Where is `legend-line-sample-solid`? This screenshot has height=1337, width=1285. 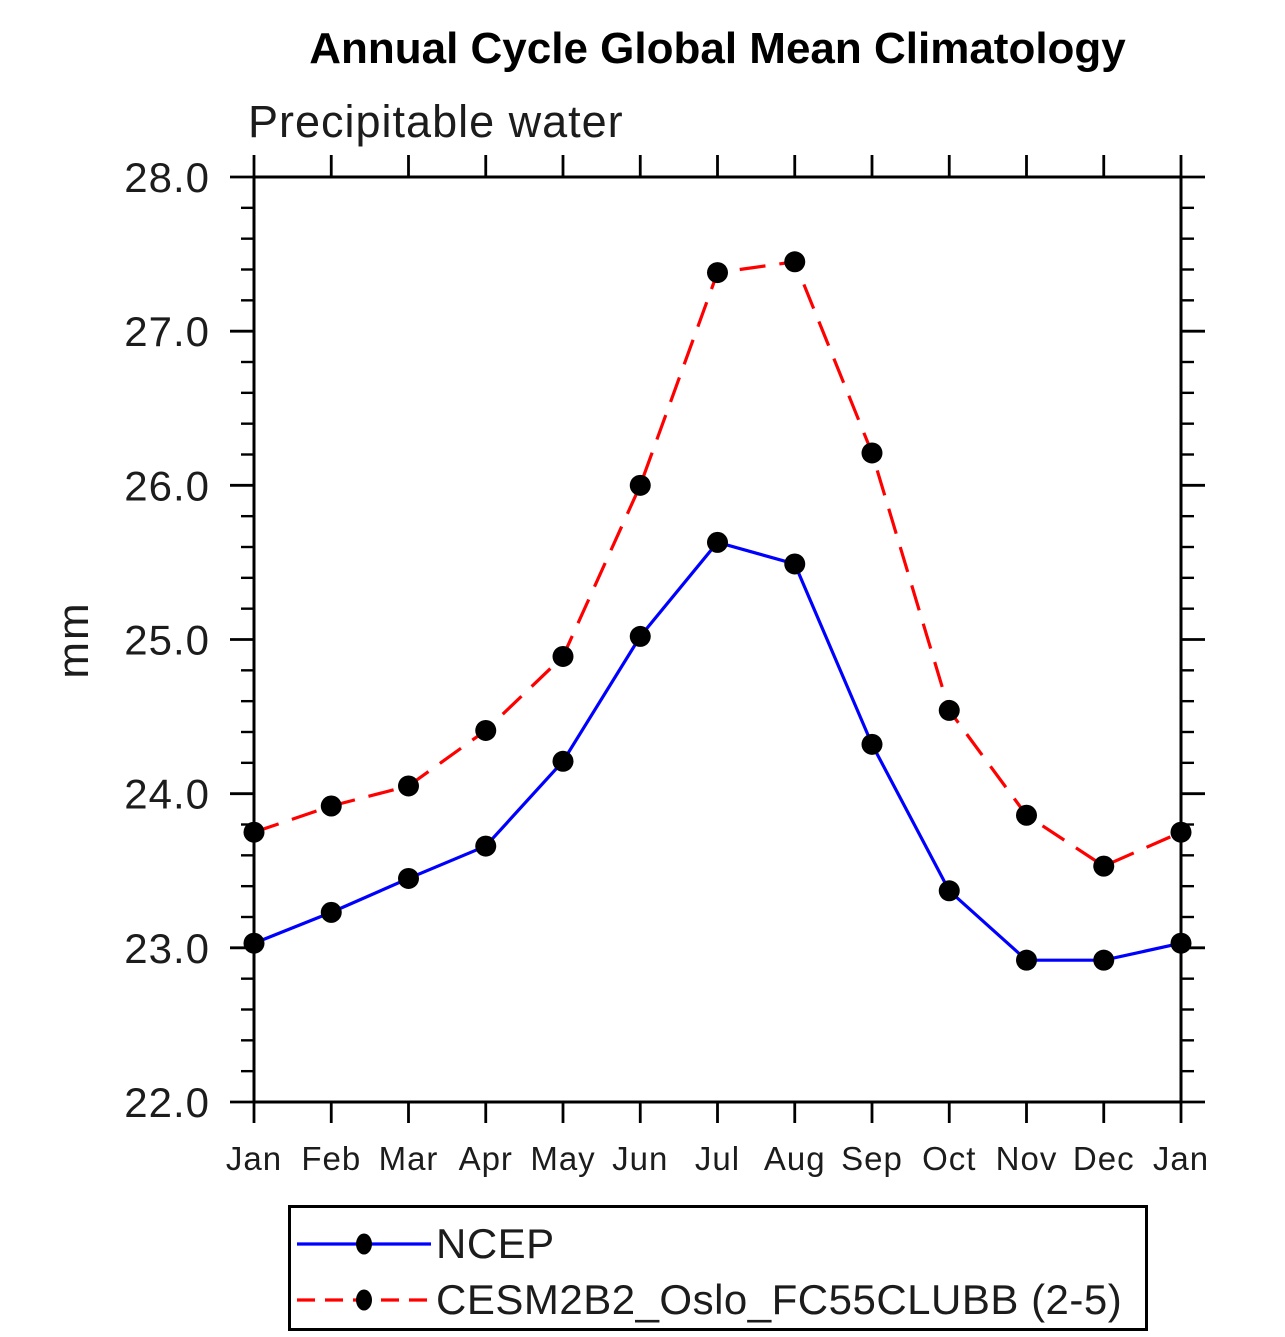 legend-line-sample-solid is located at coordinates (364, 1244).